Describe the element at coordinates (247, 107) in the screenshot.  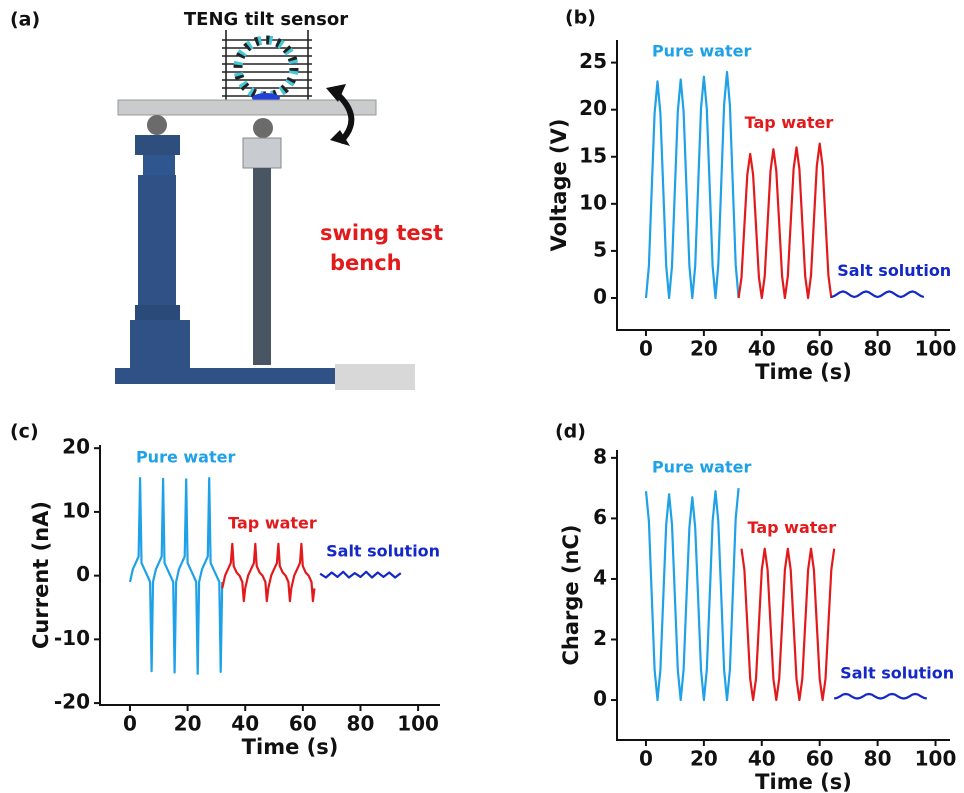
I see `beam` at that location.